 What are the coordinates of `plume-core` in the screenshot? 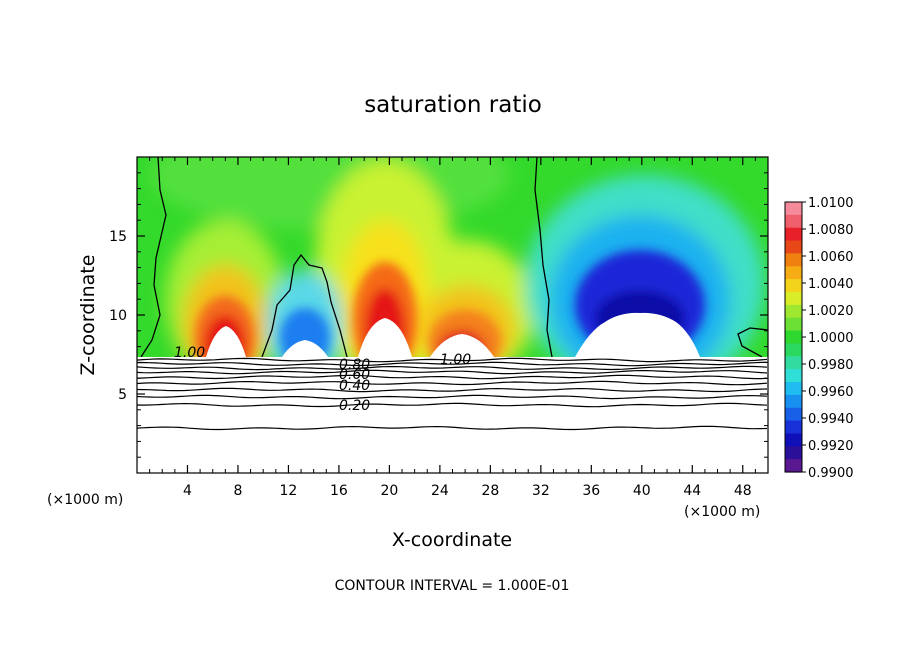 It's located at (305, 332).